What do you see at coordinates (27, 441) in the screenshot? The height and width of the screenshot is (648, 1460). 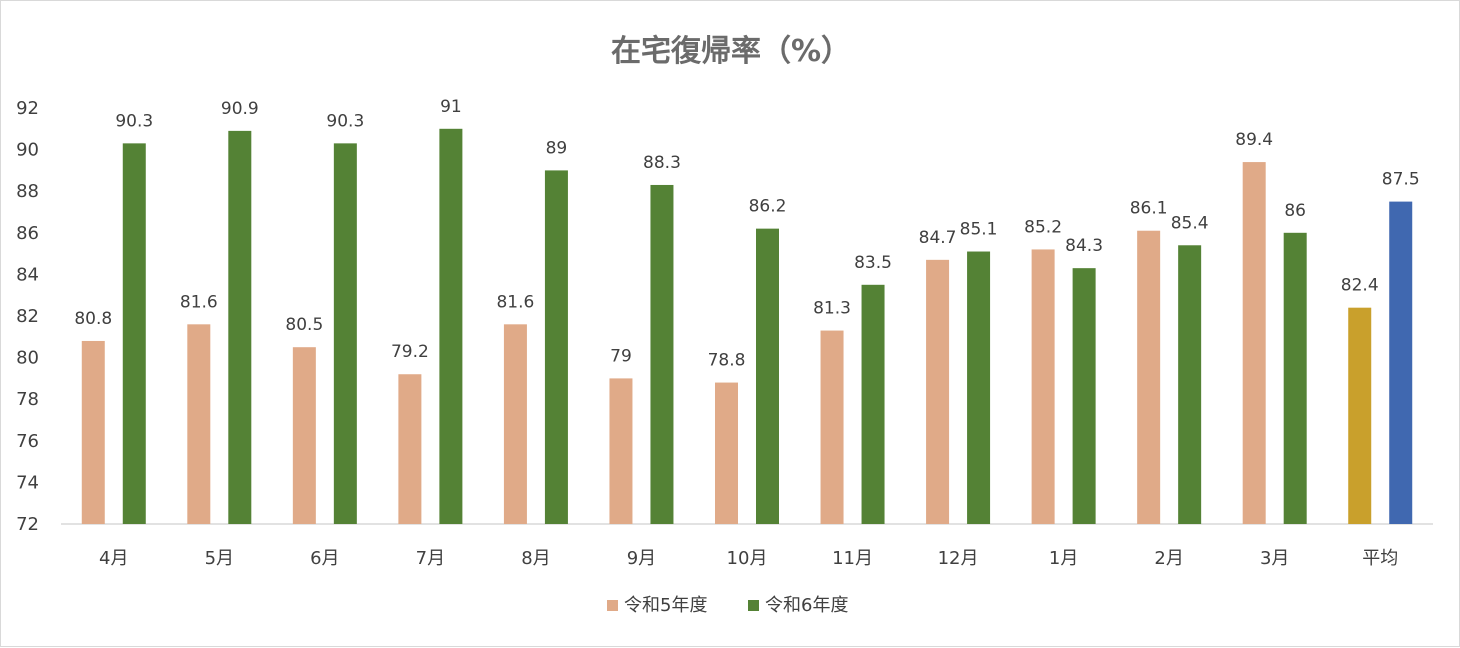 I see `y-tick-label: 76` at bounding box center [27, 441].